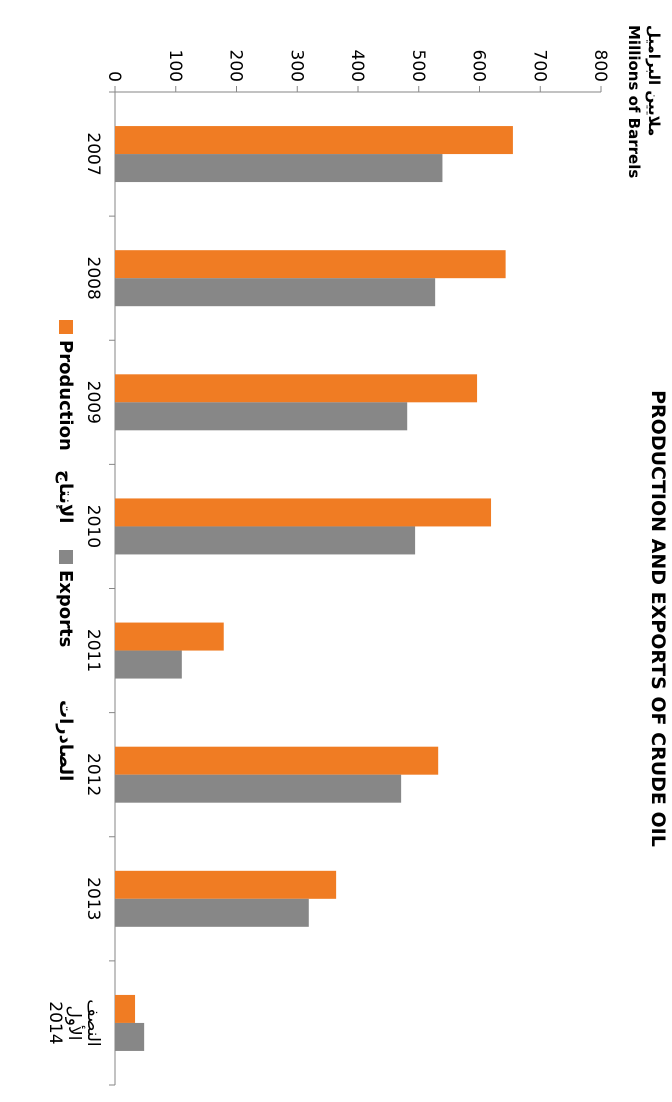  I want to click on exports-legend-swatch, so click(66, 557).